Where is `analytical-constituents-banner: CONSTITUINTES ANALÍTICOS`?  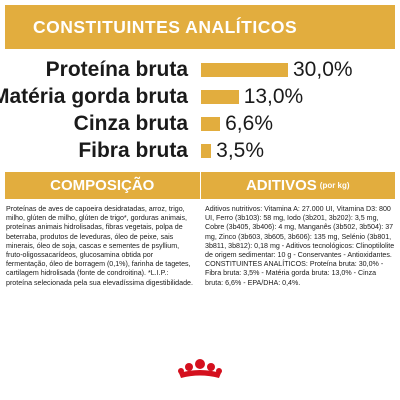 analytical-constituents-banner: CONSTITUINTES ANALÍTICOS is located at coordinates (200, 27).